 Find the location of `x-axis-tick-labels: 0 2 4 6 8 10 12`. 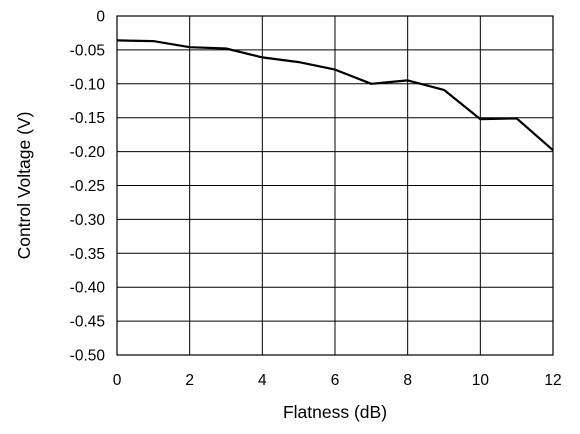

x-axis-tick-labels: 0 2 4 6 8 10 12 is located at coordinates (337, 380).